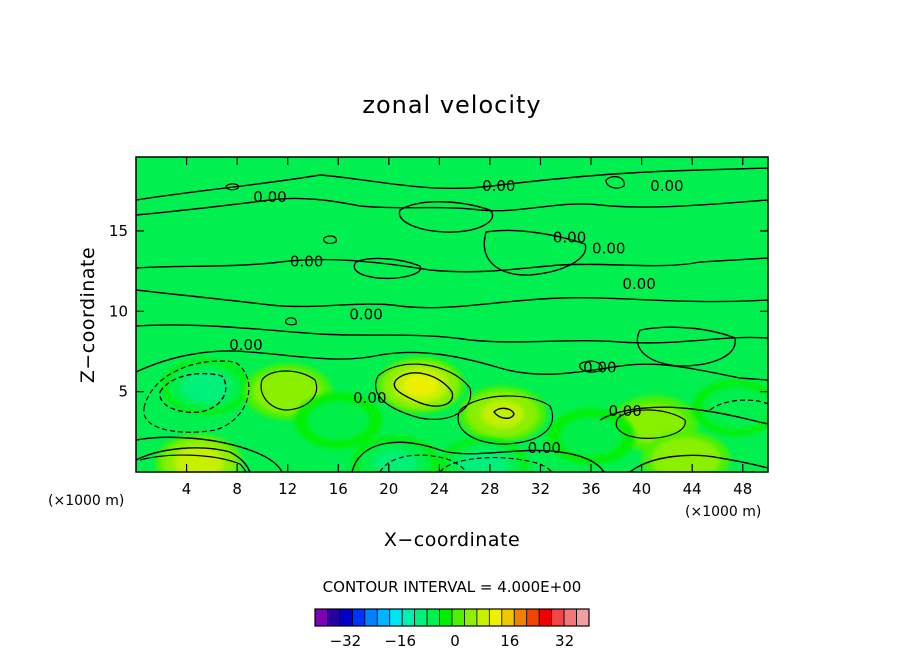 This screenshot has height=654, width=904. I want to click on y-tick-label: 15, so click(118, 231).